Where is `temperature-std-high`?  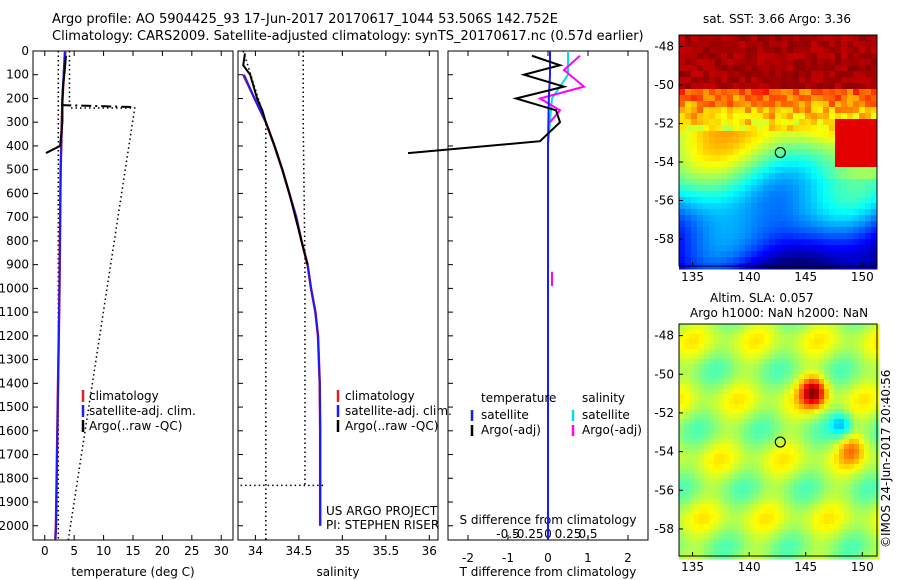 temperature-std-high is located at coordinates (101, 296).